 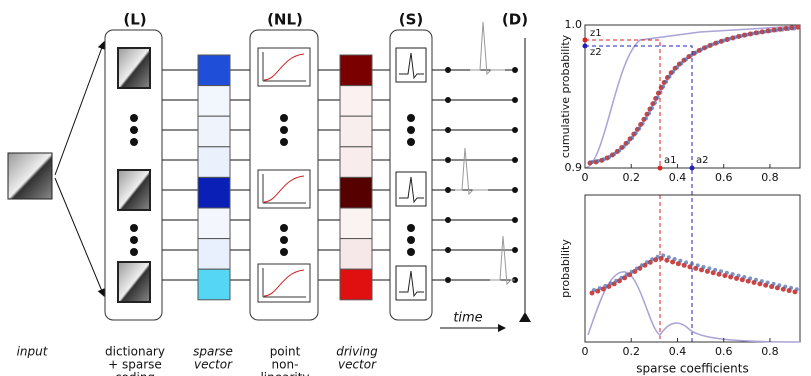 I want to click on nl-icons, so click(x=284, y=175).